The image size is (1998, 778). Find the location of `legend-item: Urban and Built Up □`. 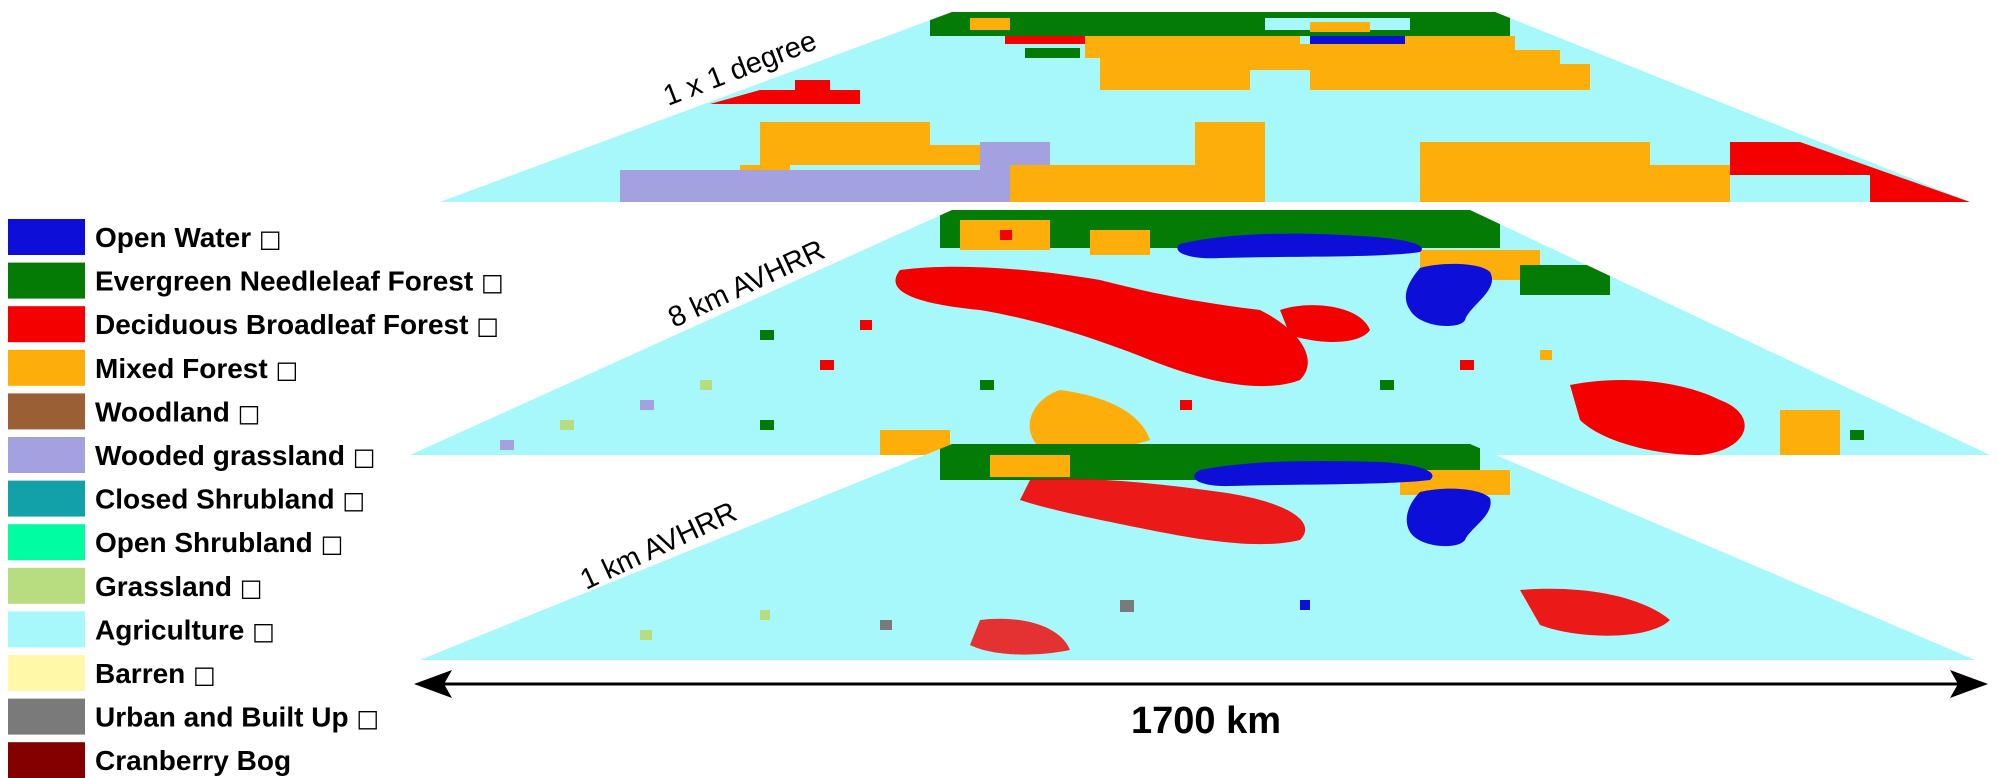

legend-item: Urban and Built Up □ is located at coordinates (193, 716).